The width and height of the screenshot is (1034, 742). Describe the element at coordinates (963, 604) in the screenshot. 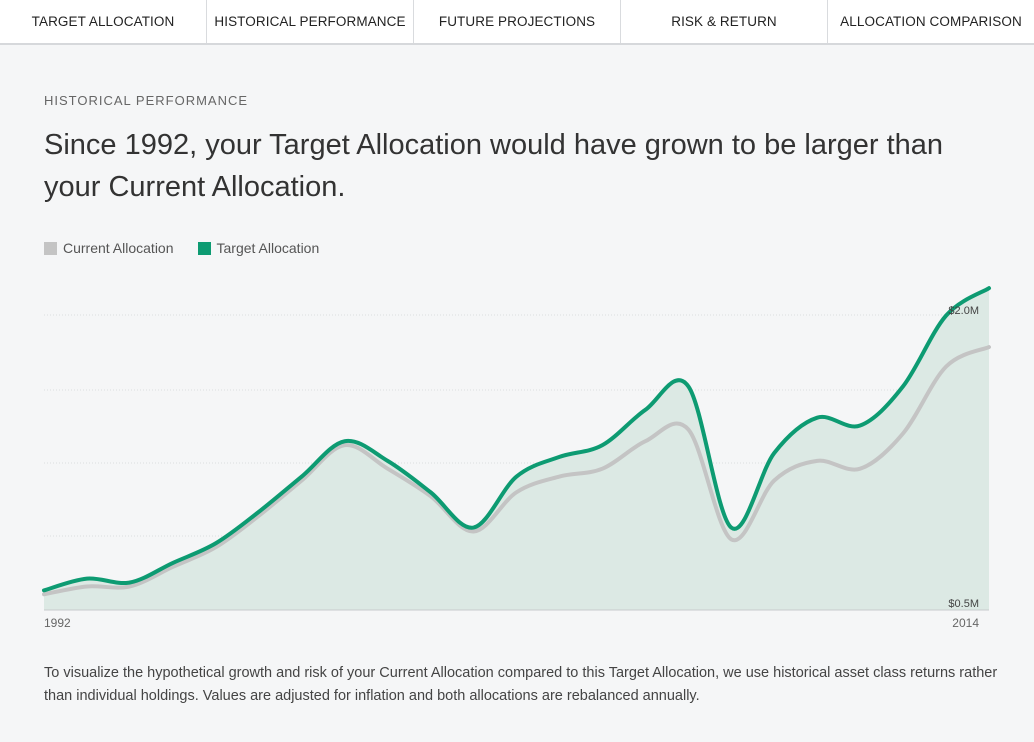

I see `y-tick-label-bottom: $0.5M` at that location.